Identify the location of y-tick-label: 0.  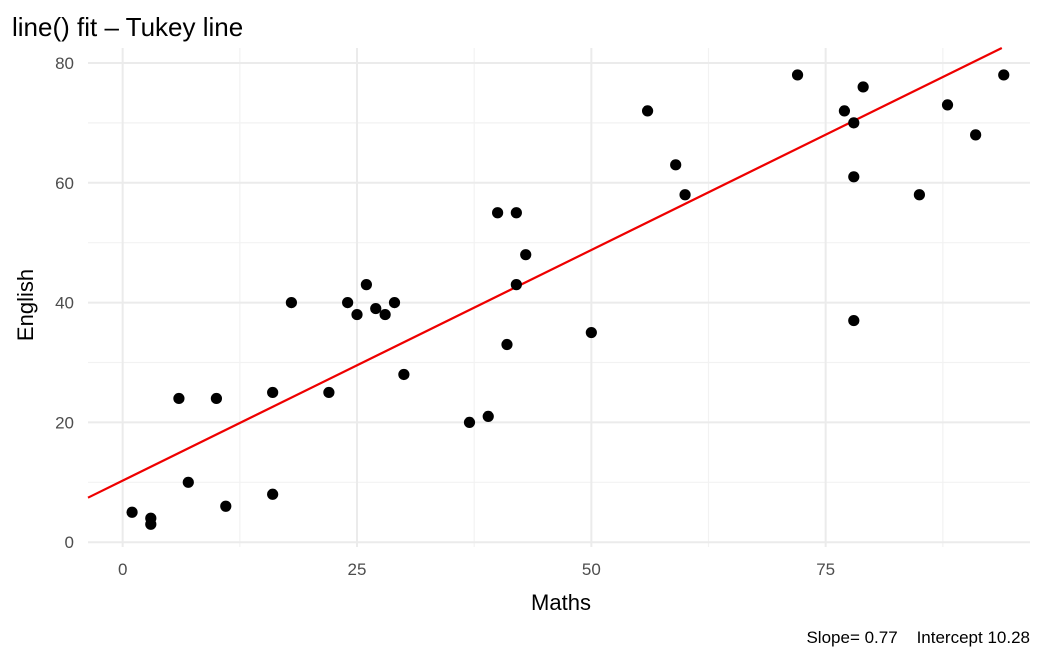
(69, 542).